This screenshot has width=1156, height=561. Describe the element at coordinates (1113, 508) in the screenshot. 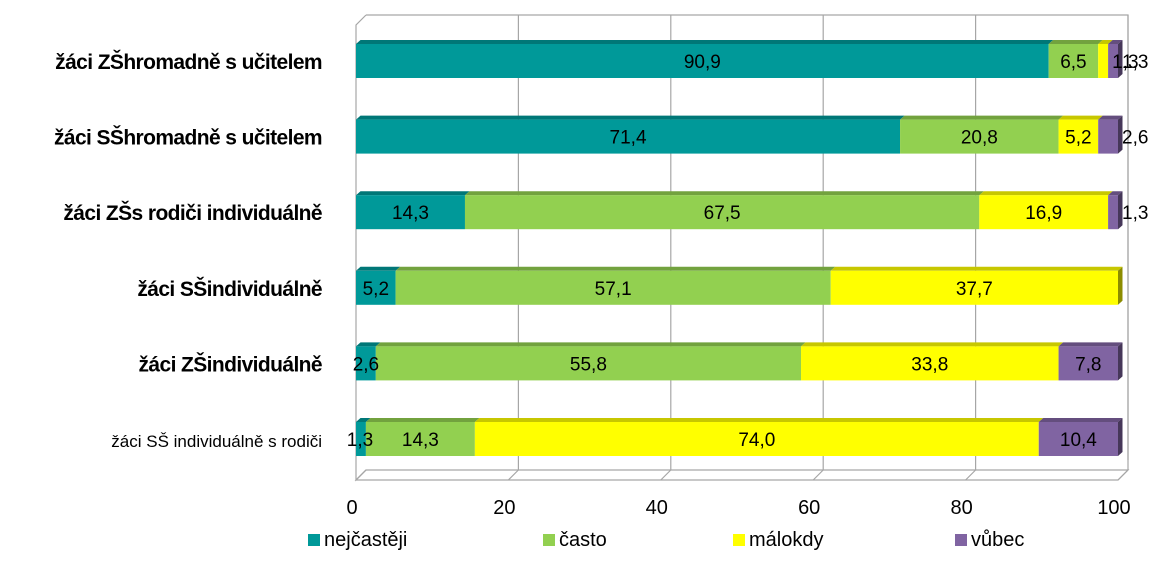

I see `x-tick-label: 100` at that location.